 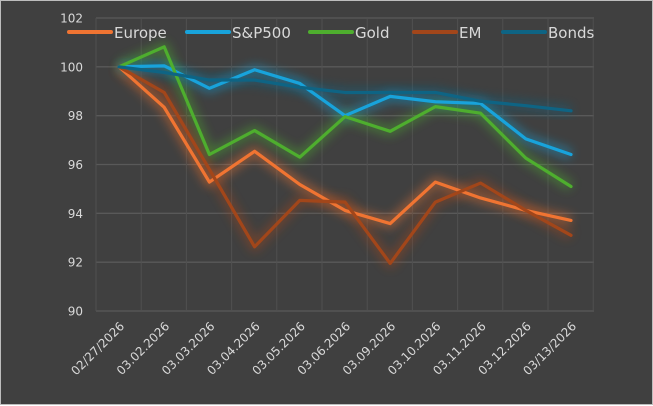 What do you see at coordinates (447, 33) in the screenshot?
I see `legend-item: EM` at bounding box center [447, 33].